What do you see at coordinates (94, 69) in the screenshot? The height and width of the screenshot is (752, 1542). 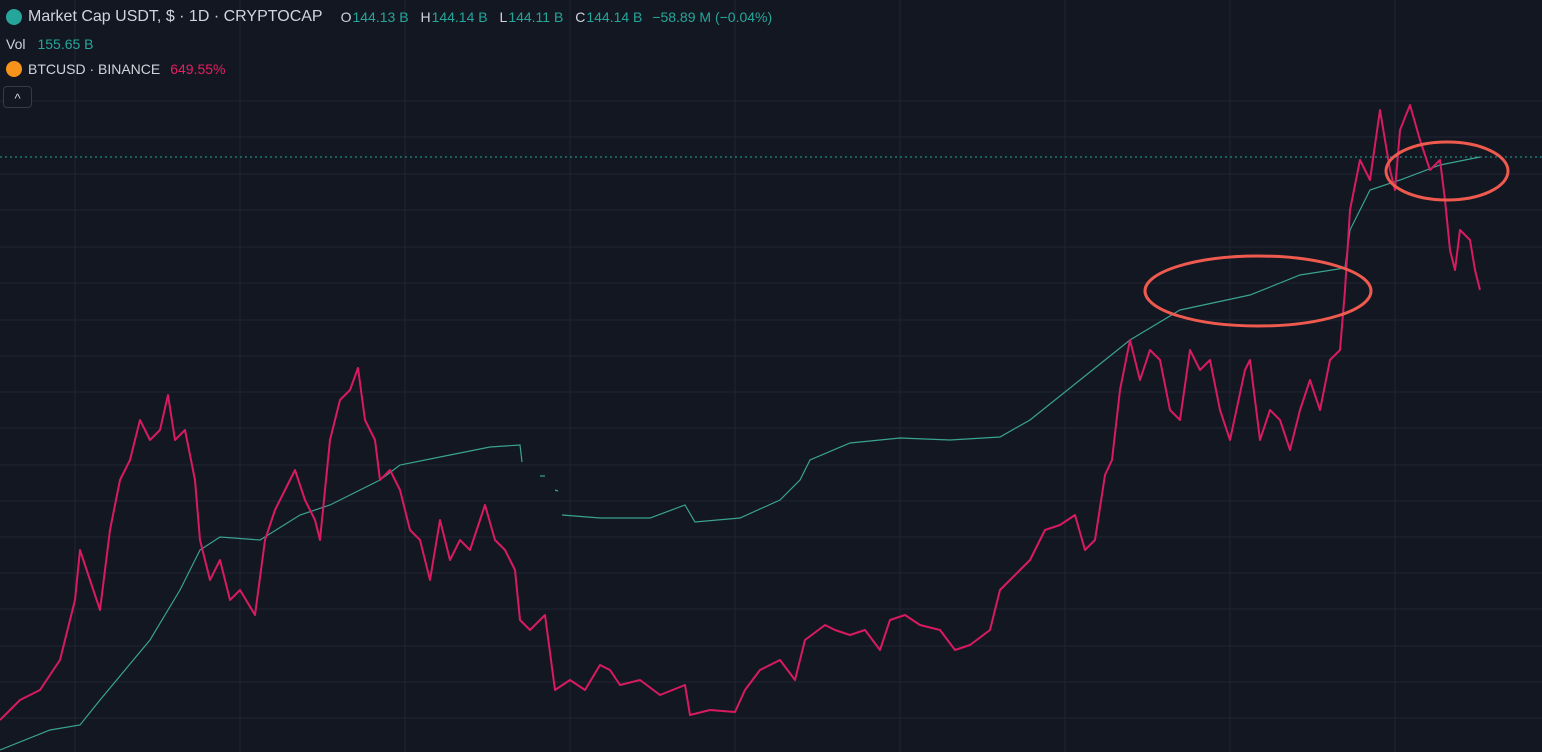 I see `compare-symbol: BTCUSD · BINANCE` at bounding box center [94, 69].